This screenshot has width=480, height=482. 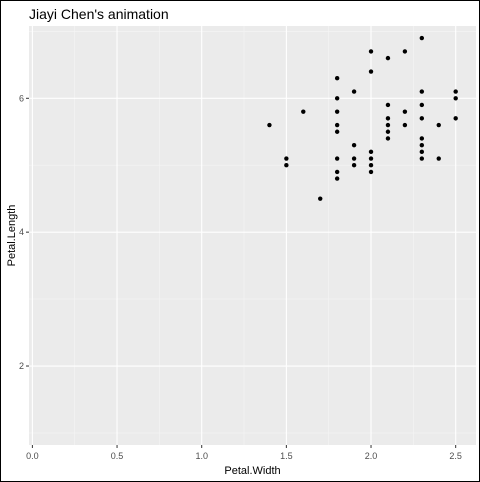 What do you see at coordinates (21, 366) in the screenshot?
I see `y-tick-label: 2` at bounding box center [21, 366].